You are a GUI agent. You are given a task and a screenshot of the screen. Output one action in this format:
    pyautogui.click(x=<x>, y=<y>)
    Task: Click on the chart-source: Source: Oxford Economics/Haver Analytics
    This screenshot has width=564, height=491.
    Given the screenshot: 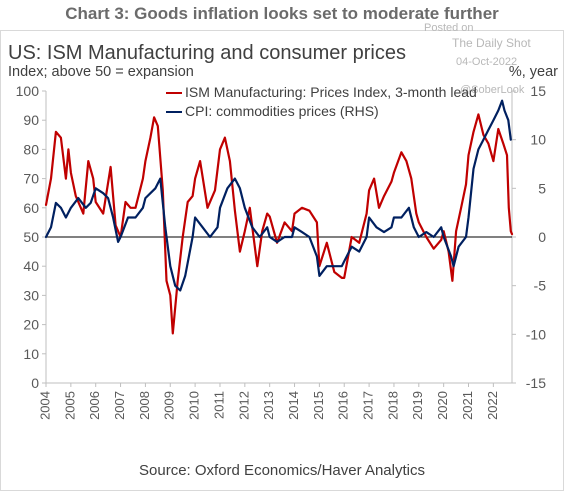 What is the action you would take?
    pyautogui.click(x=282, y=470)
    